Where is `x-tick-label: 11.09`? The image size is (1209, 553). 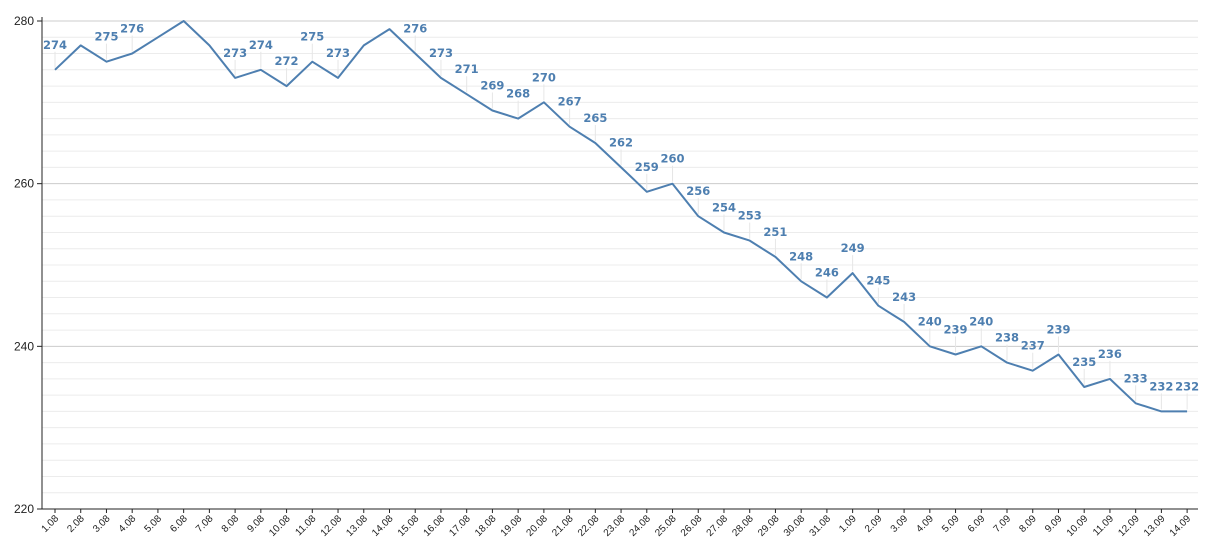
x-tick-label: 11.09 is located at coordinates (1103, 525).